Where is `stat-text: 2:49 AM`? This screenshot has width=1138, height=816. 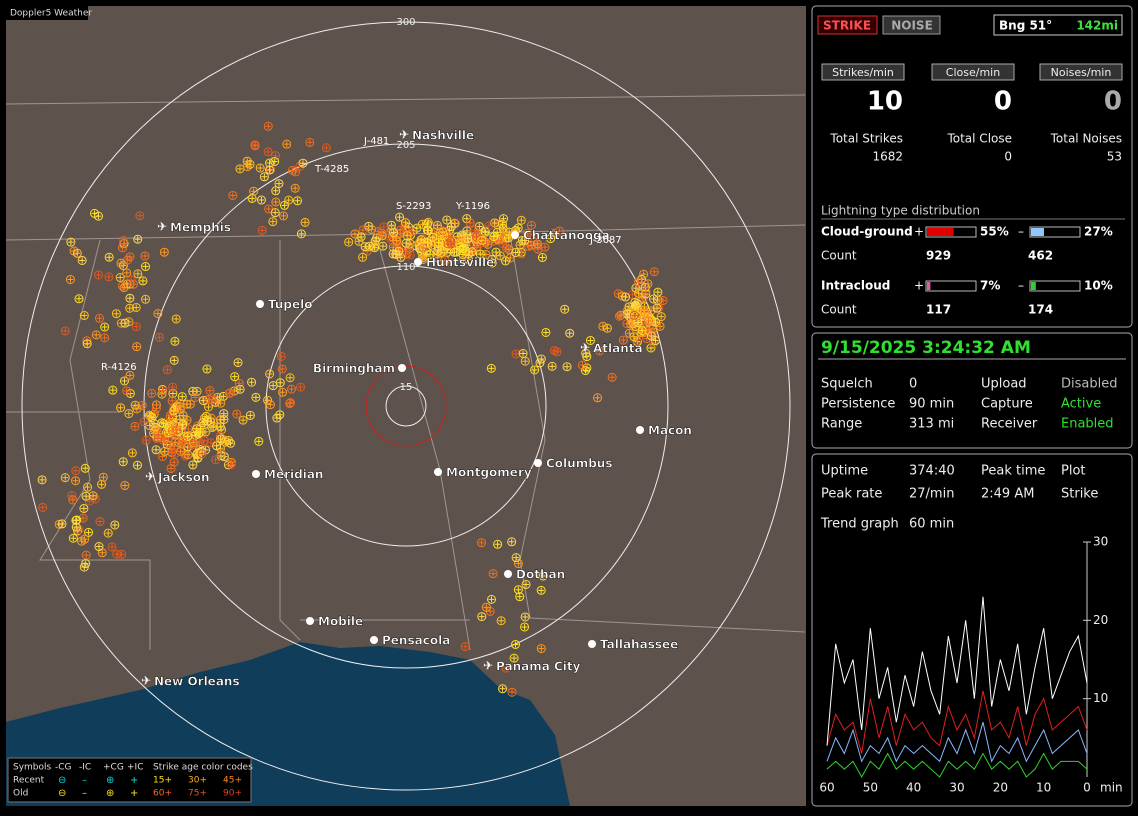
stat-text: 2:49 AM is located at coordinates (1007, 494).